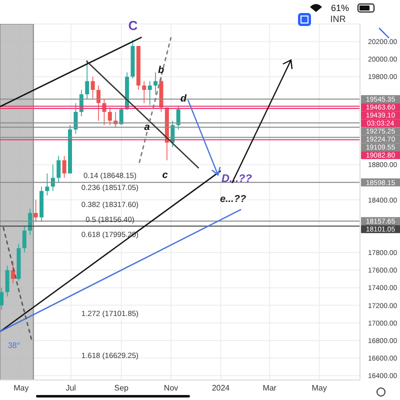  I want to click on annotation: INR, so click(338, 19).